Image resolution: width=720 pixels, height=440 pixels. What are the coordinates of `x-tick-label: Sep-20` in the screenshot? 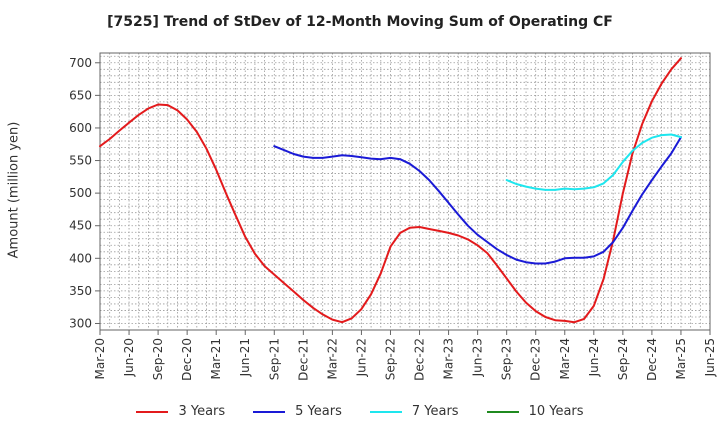 It's located at (158, 359).